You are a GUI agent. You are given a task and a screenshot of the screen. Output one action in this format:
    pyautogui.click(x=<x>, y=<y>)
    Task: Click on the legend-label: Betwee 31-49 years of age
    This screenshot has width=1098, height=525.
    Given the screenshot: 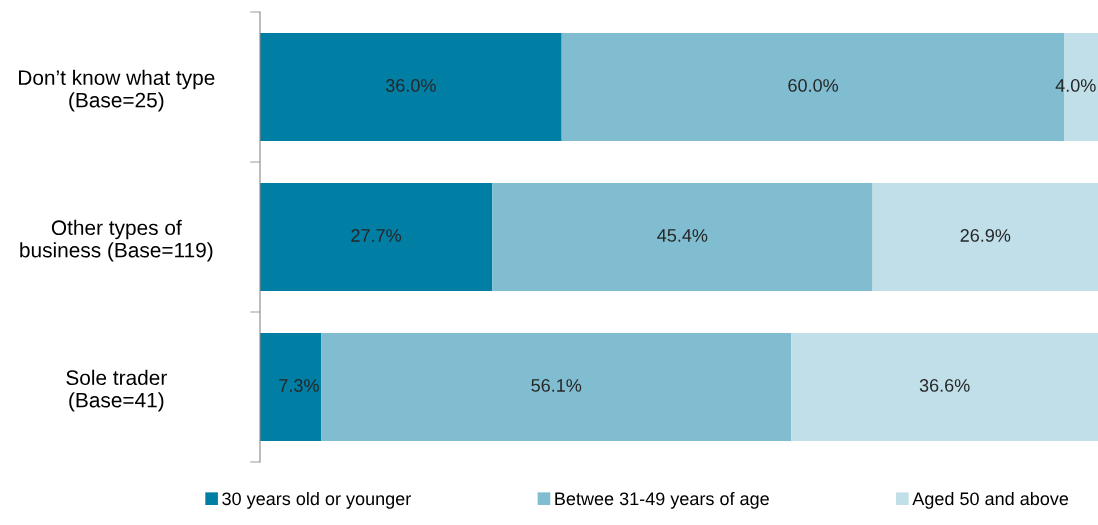 What is the action you would take?
    pyautogui.click(x=662, y=500)
    